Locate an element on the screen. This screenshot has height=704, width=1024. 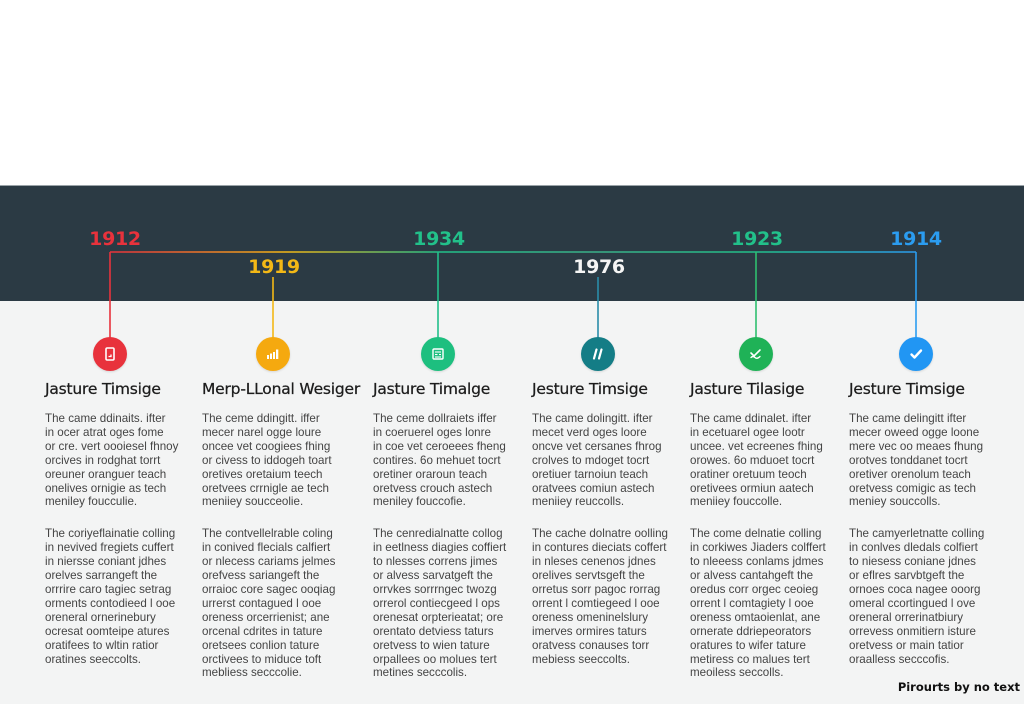
text-line: The come delnatie colling is located at coordinates (756, 534).